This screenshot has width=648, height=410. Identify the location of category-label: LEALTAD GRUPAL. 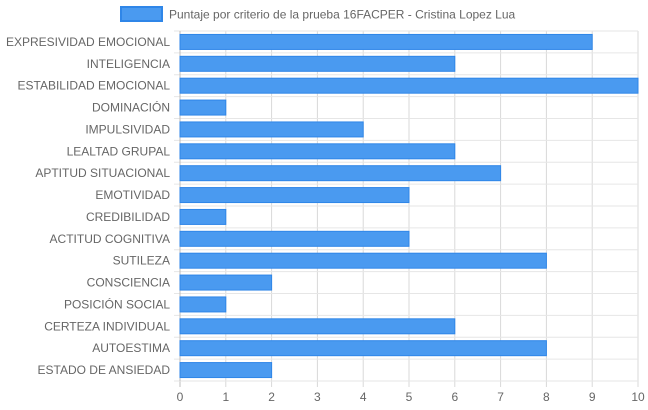
(119, 151).